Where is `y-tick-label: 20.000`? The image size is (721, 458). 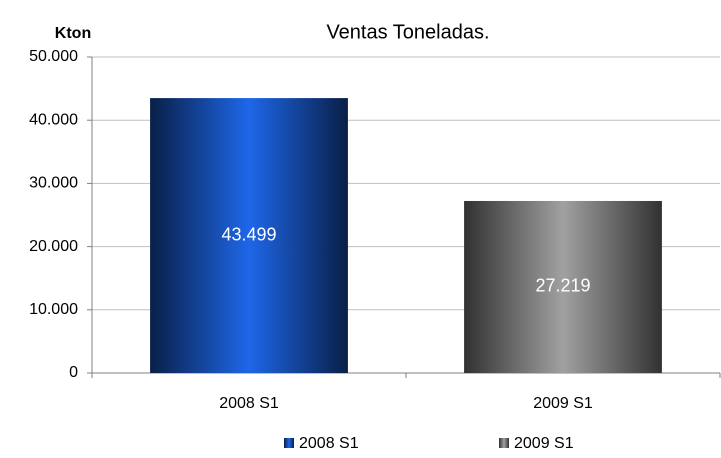 y-tick-label: 20.000 is located at coordinates (53, 246).